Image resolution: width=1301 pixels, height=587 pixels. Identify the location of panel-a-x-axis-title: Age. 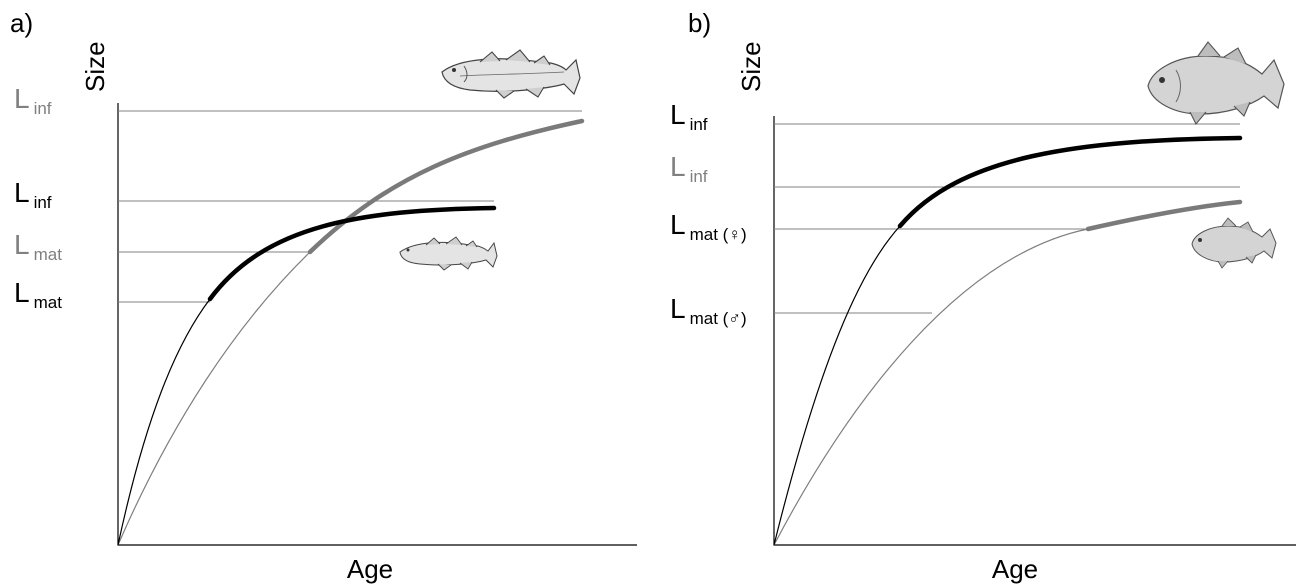
(370, 569).